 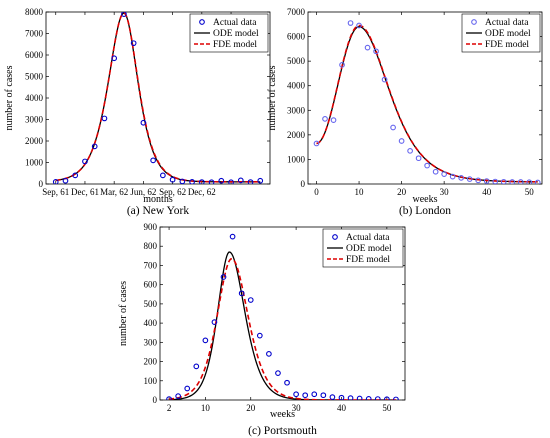 What do you see at coordinates (151, 362) in the screenshot?
I see `y-tick-label: 200` at bounding box center [151, 362].